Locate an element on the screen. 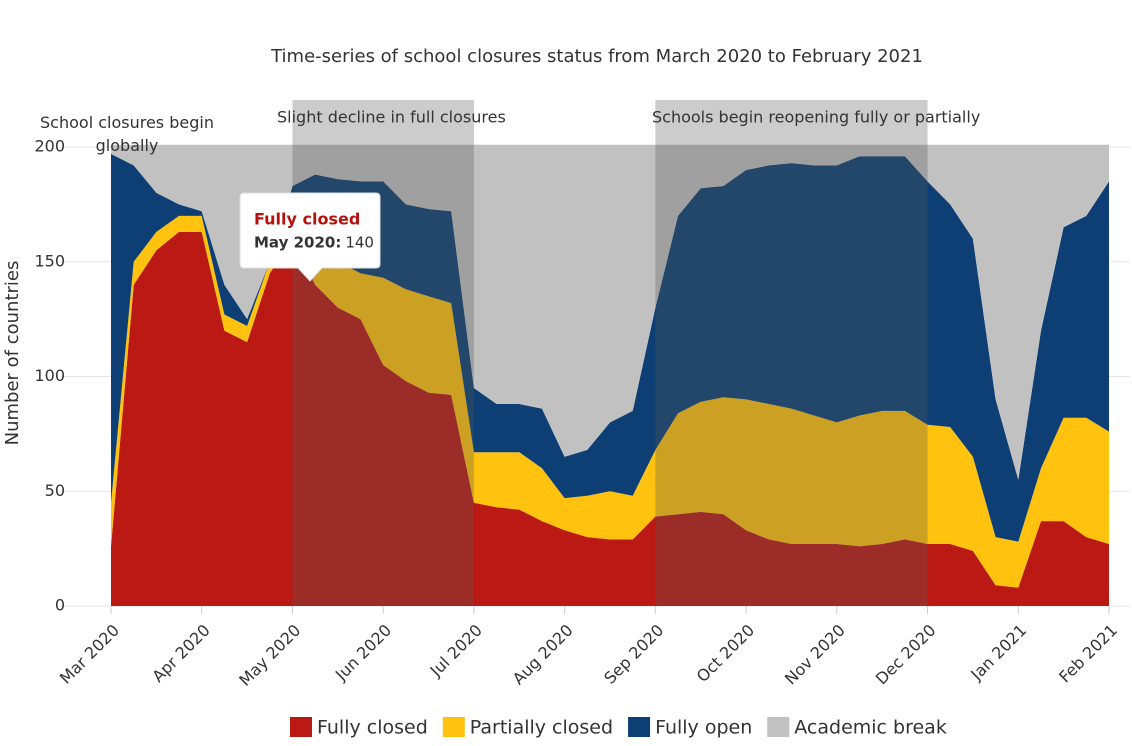 The width and height of the screenshot is (1132, 746). x-tick-label: May 2020 is located at coordinates (269, 655).